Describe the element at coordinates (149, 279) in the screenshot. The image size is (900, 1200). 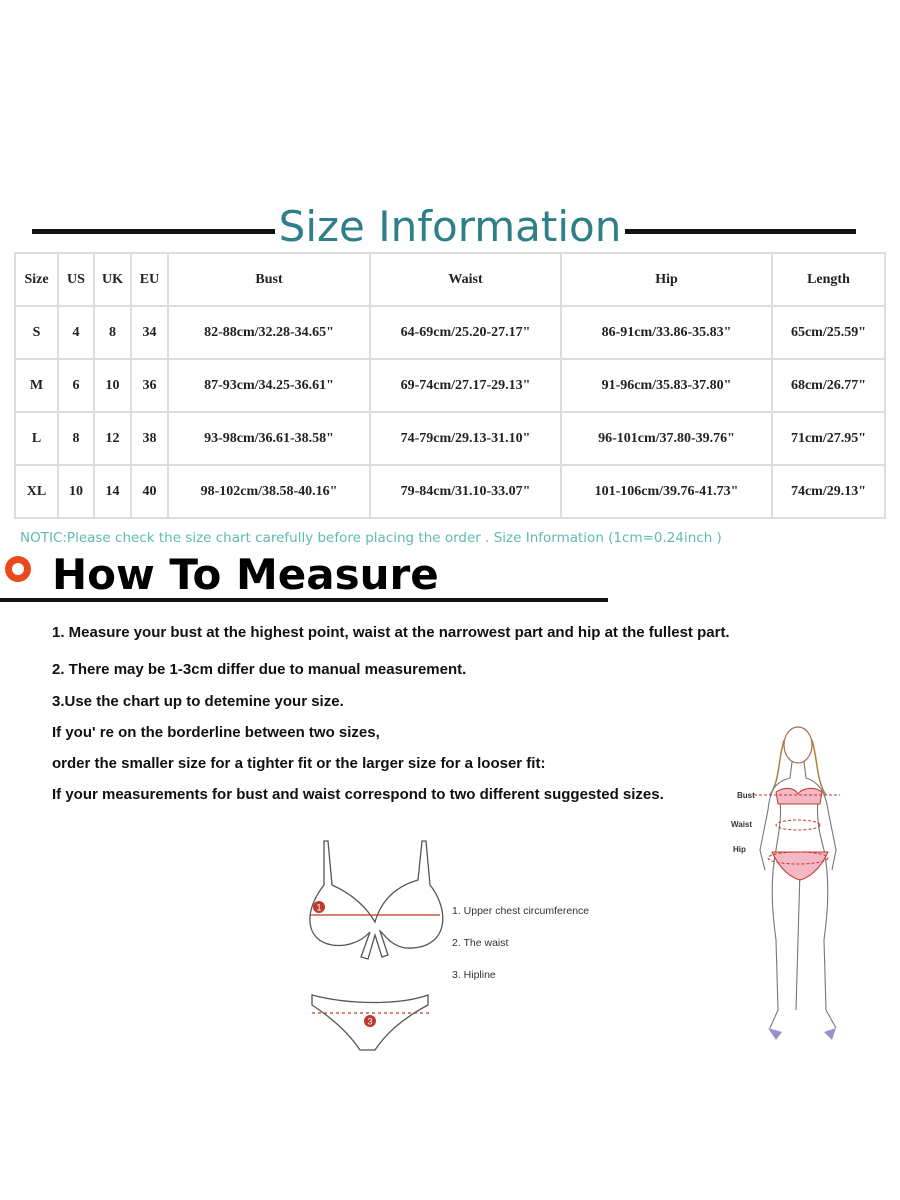
I see `header-cell: EU` at that location.